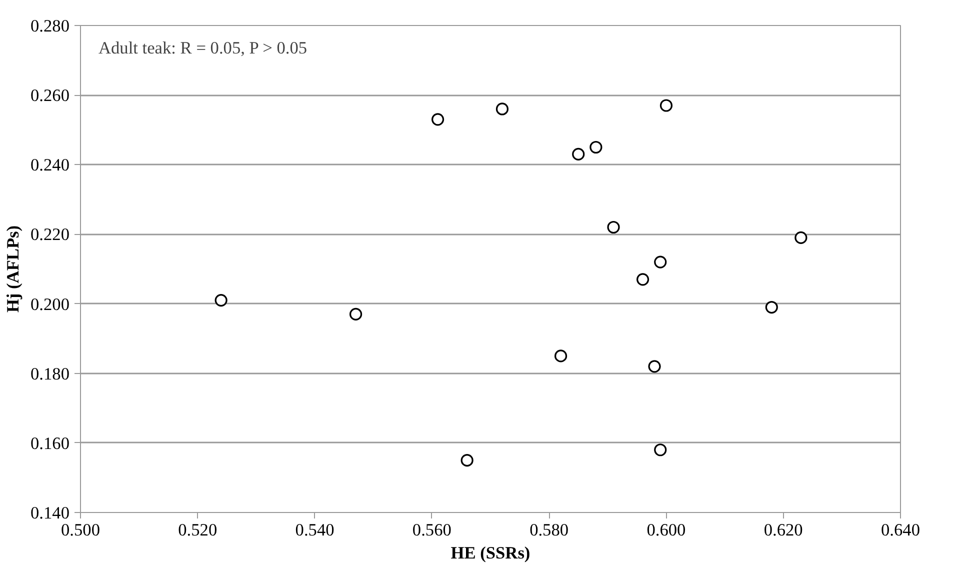 This screenshot has height=578, width=955. Describe the element at coordinates (50, 443) in the screenshot. I see `y-tick-label: 0.160` at that location.